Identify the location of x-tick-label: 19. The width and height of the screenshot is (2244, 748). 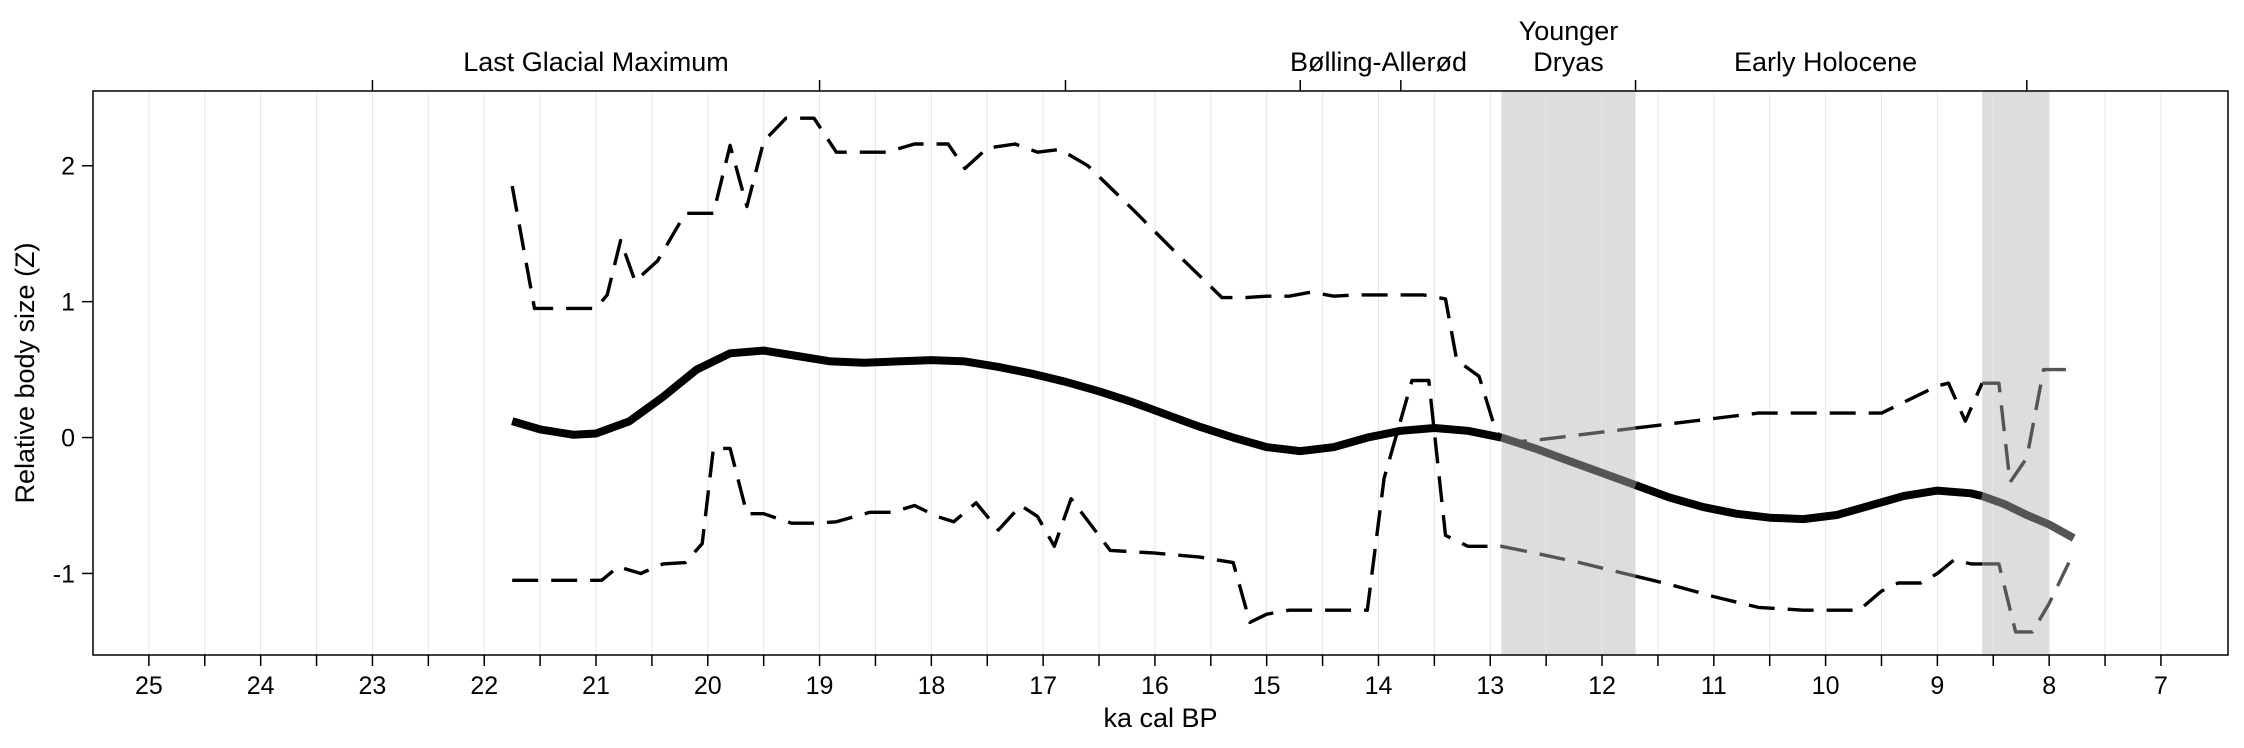
(820, 686).